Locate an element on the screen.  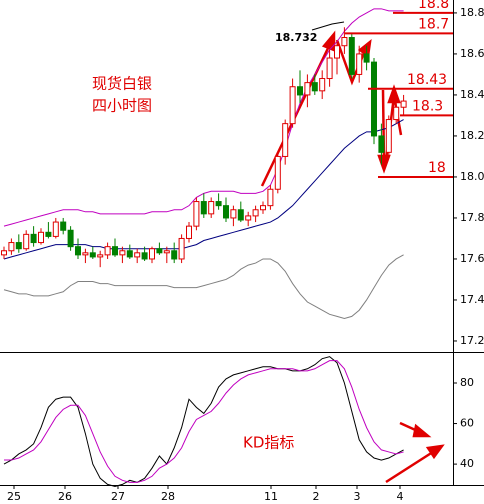
y-tick-label: 17.20 is located at coordinates (472, 340).